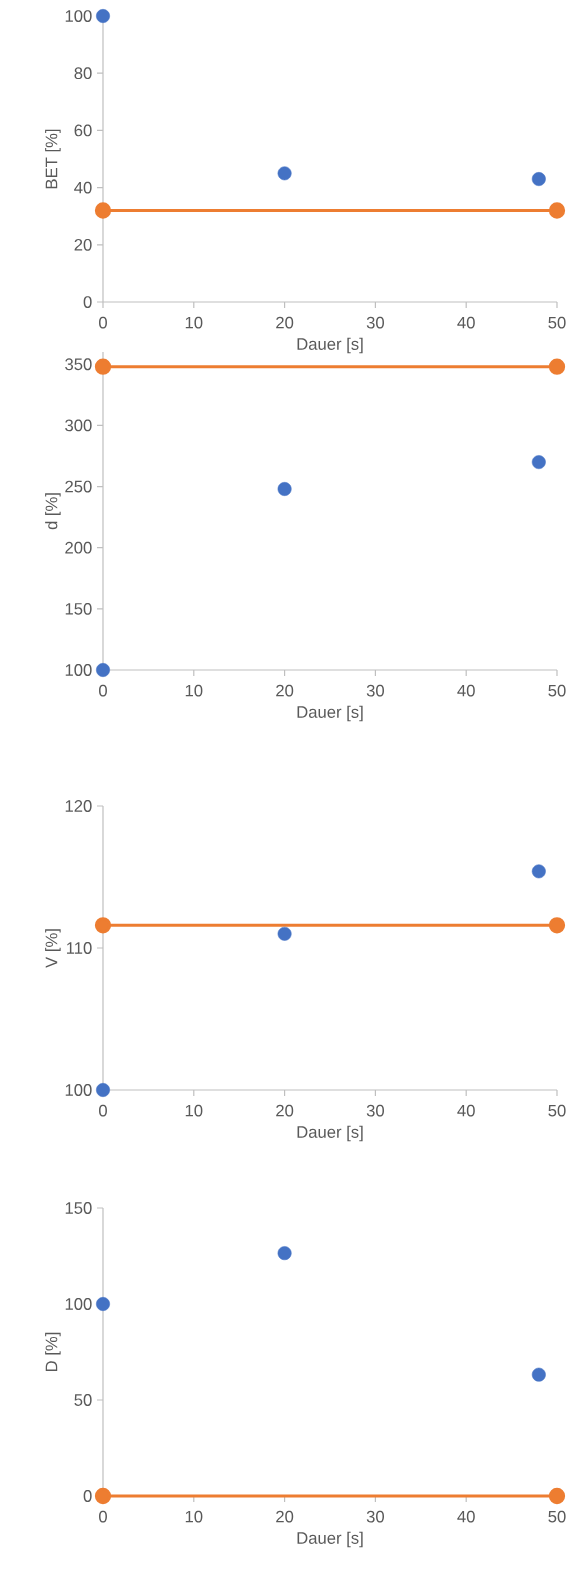 Image resolution: width=581 pixels, height=1577 pixels. I want to click on y-tick-label: 120, so click(78, 806).